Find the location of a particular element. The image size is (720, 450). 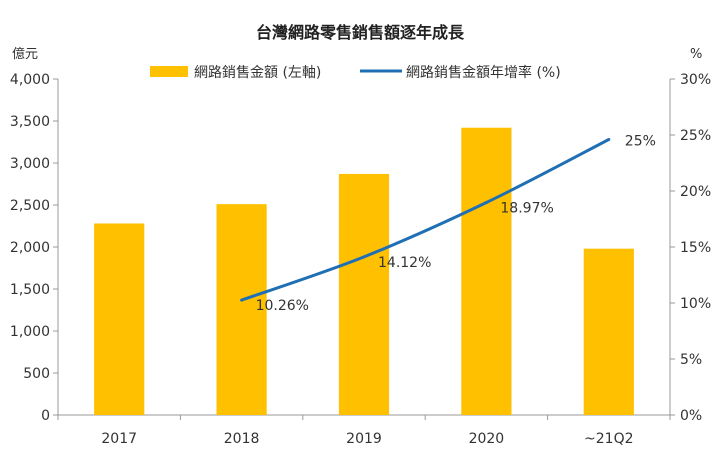

legend-line-label: 網路銷售金額年增率 (%) is located at coordinates (483, 72).